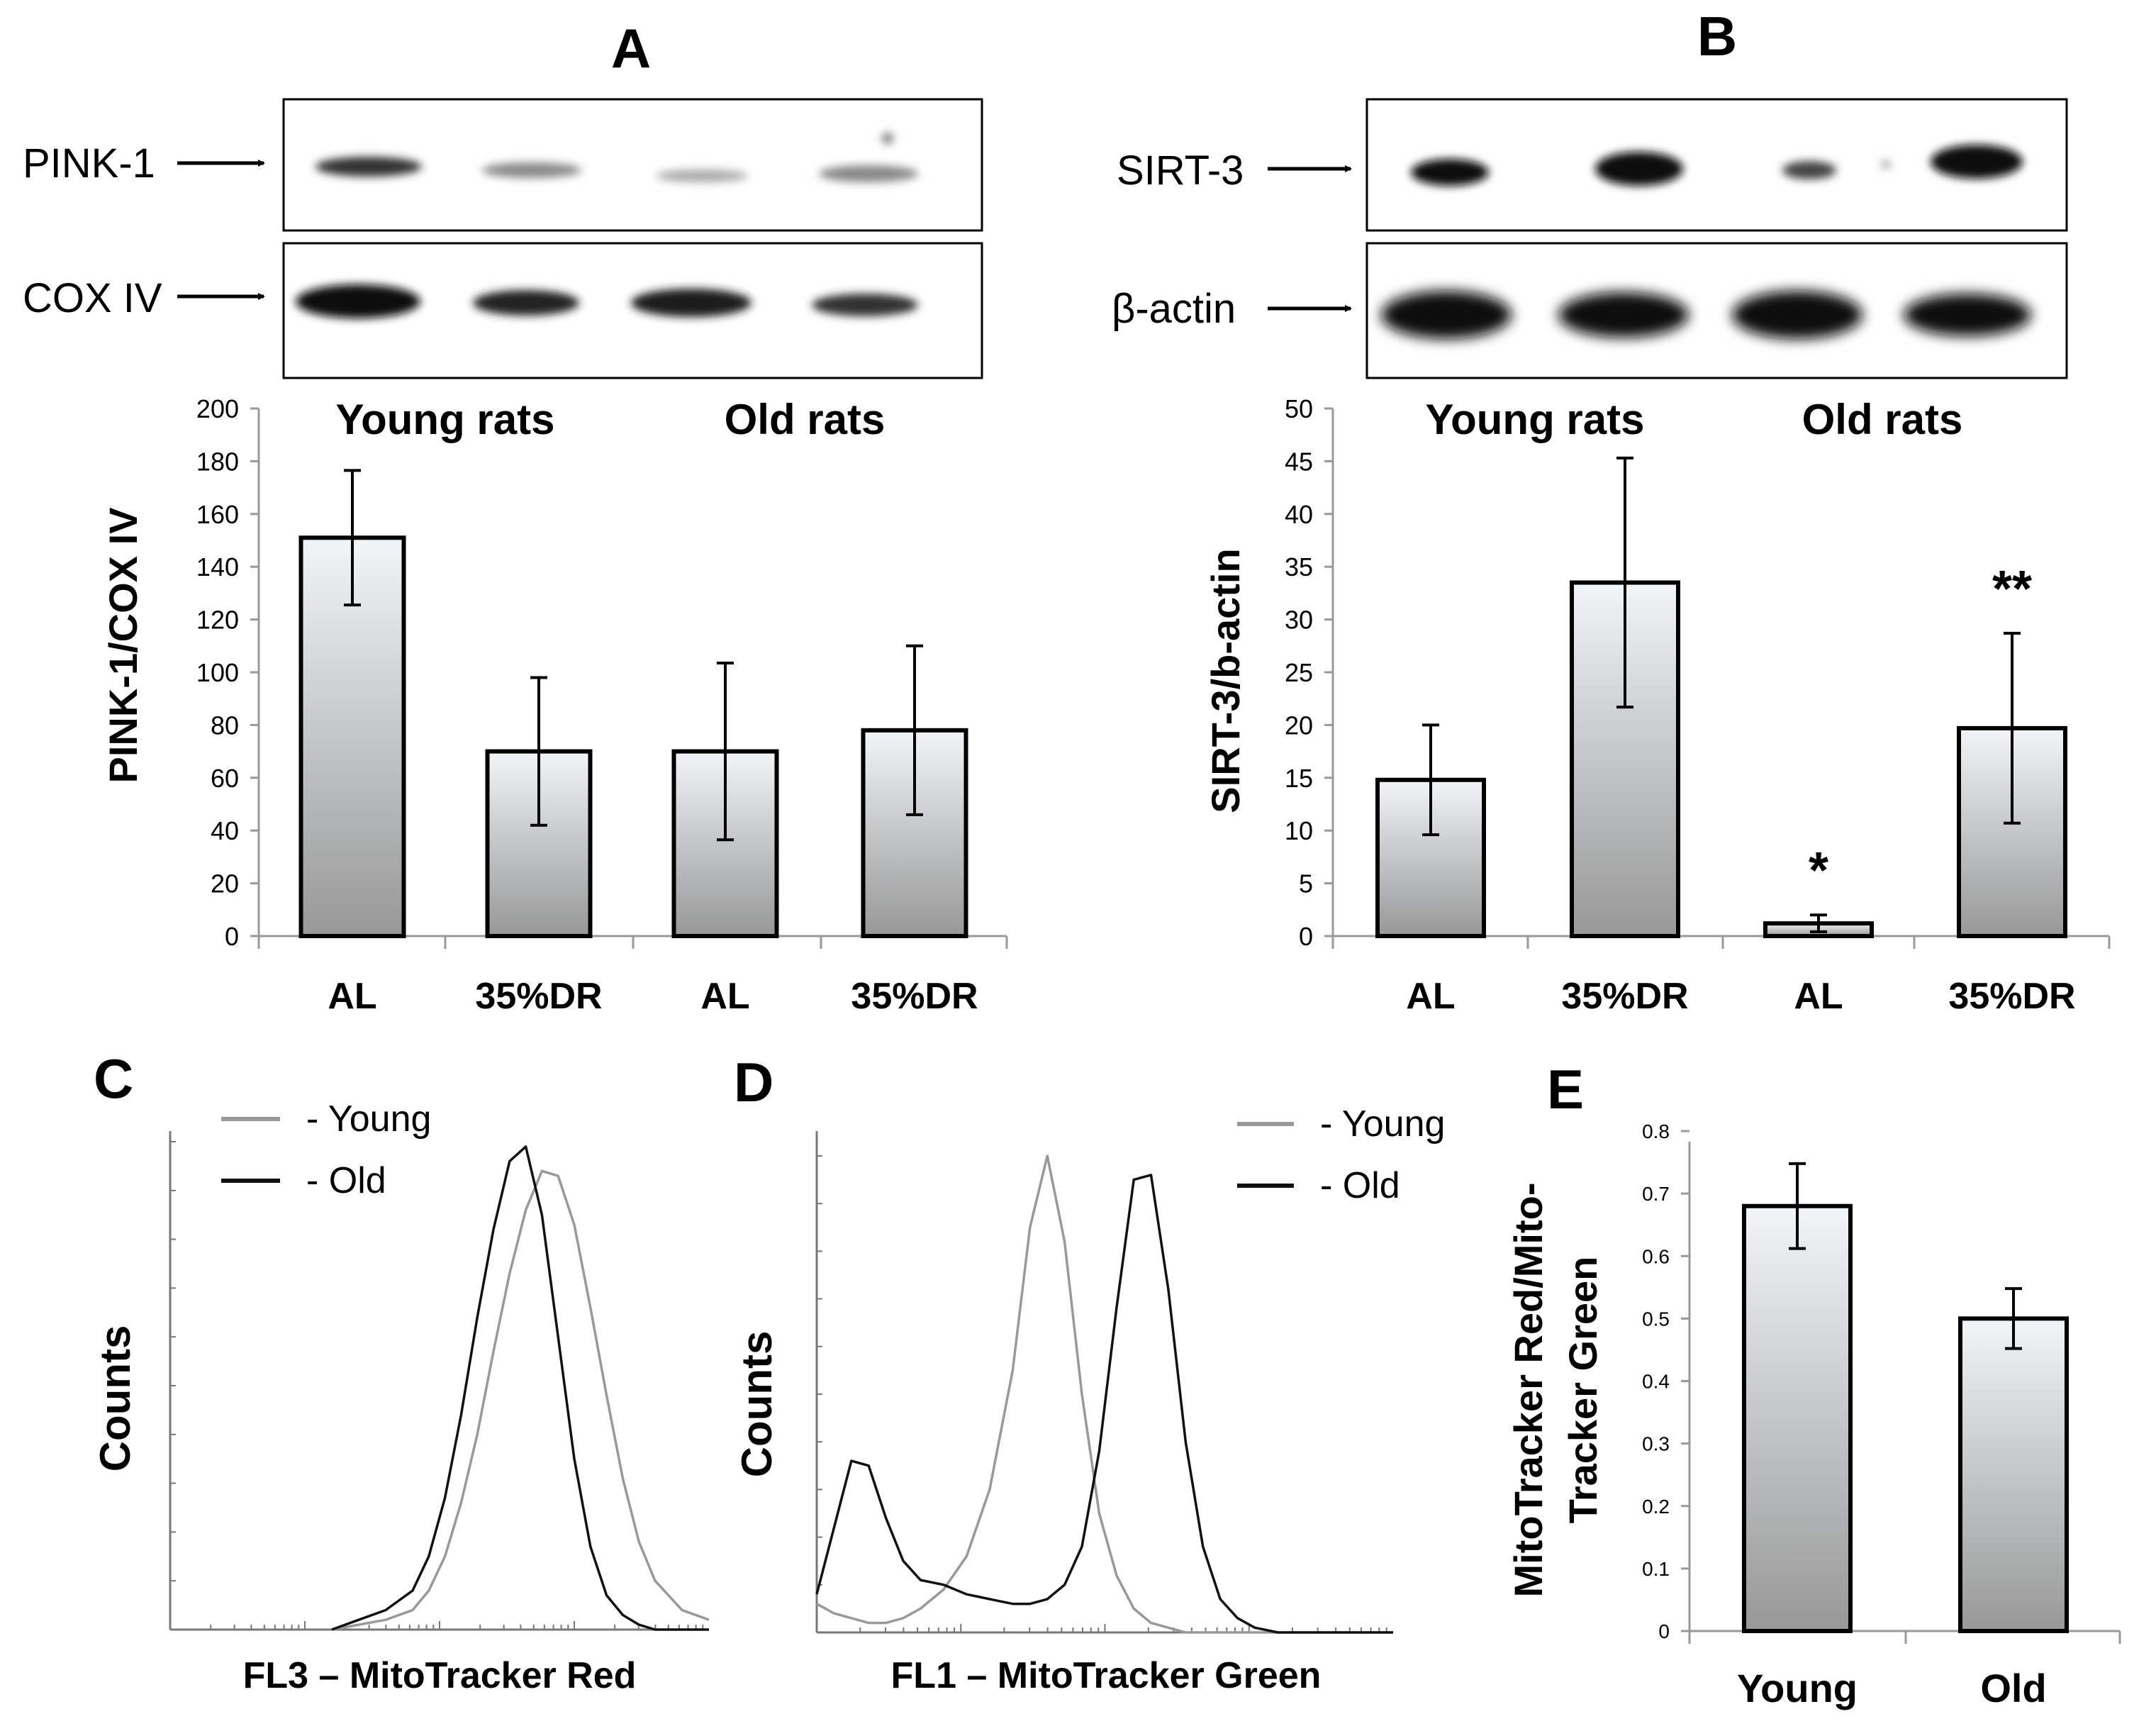 This screenshot has height=1731, width=2156. I want to click on b-y-tick-label: 40, so click(1299, 514).